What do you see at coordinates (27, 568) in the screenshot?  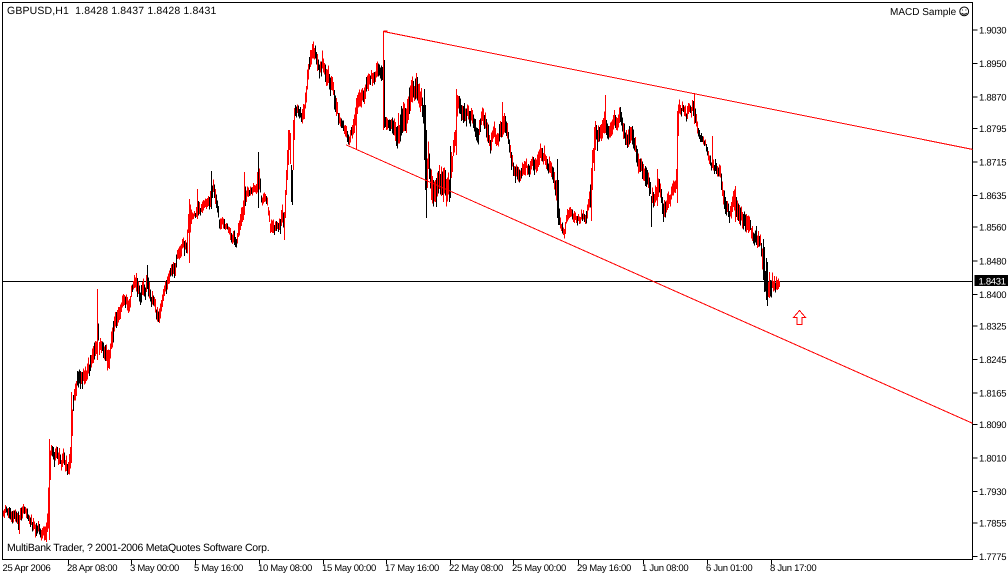 I see `svg-text: 25 Apr 2006` at bounding box center [27, 568].